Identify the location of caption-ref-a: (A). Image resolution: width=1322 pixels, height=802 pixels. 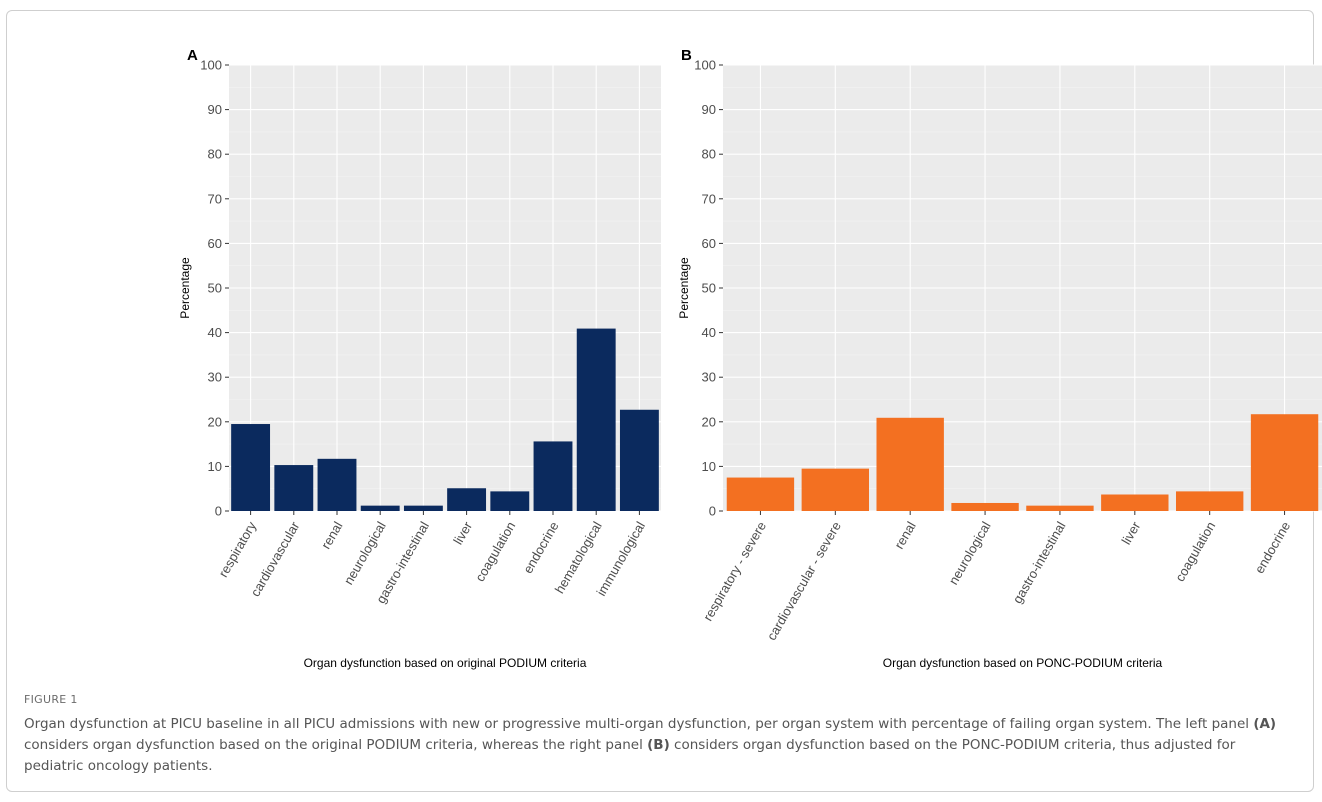
(1265, 724).